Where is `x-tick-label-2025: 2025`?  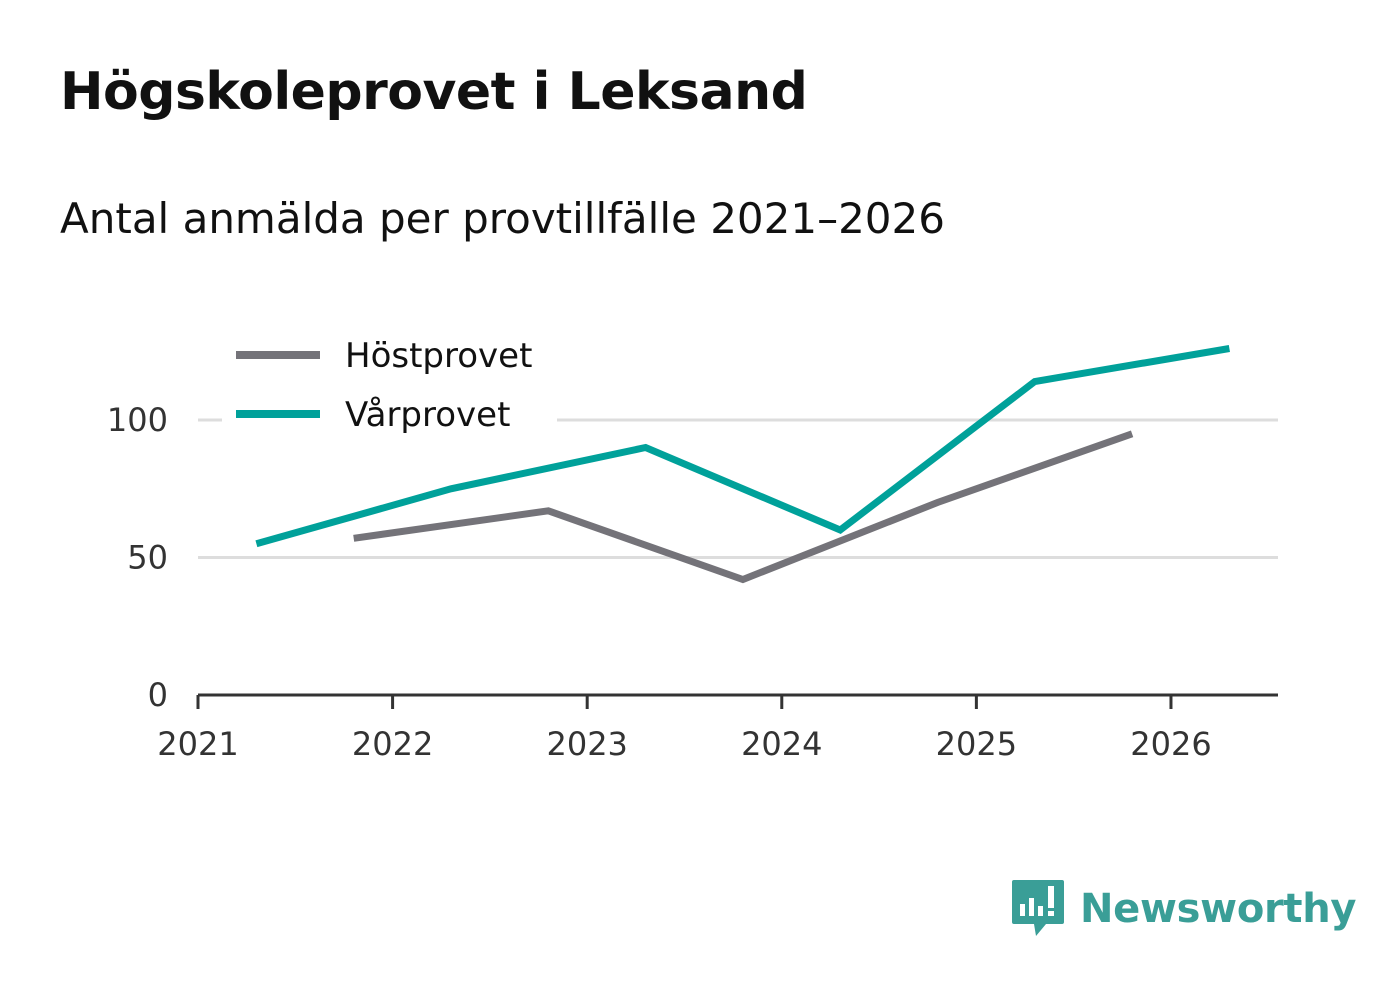
x-tick-label-2025: 2025 is located at coordinates (976, 744).